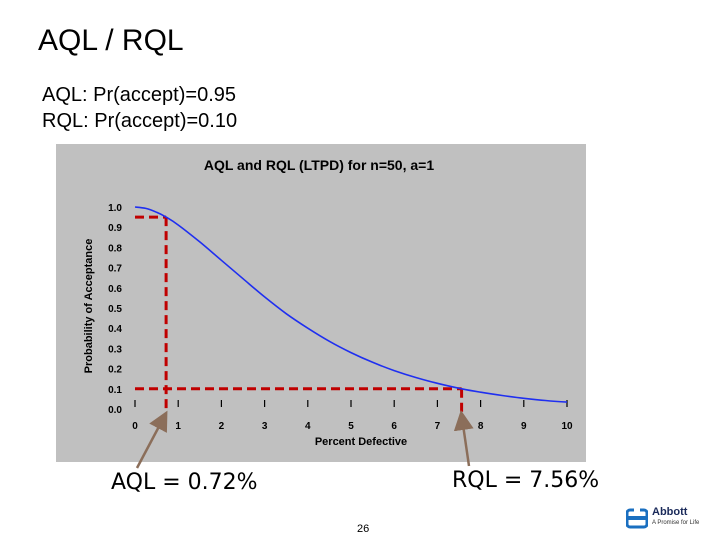  I want to click on aql-term: AQL, so click(62, 95).